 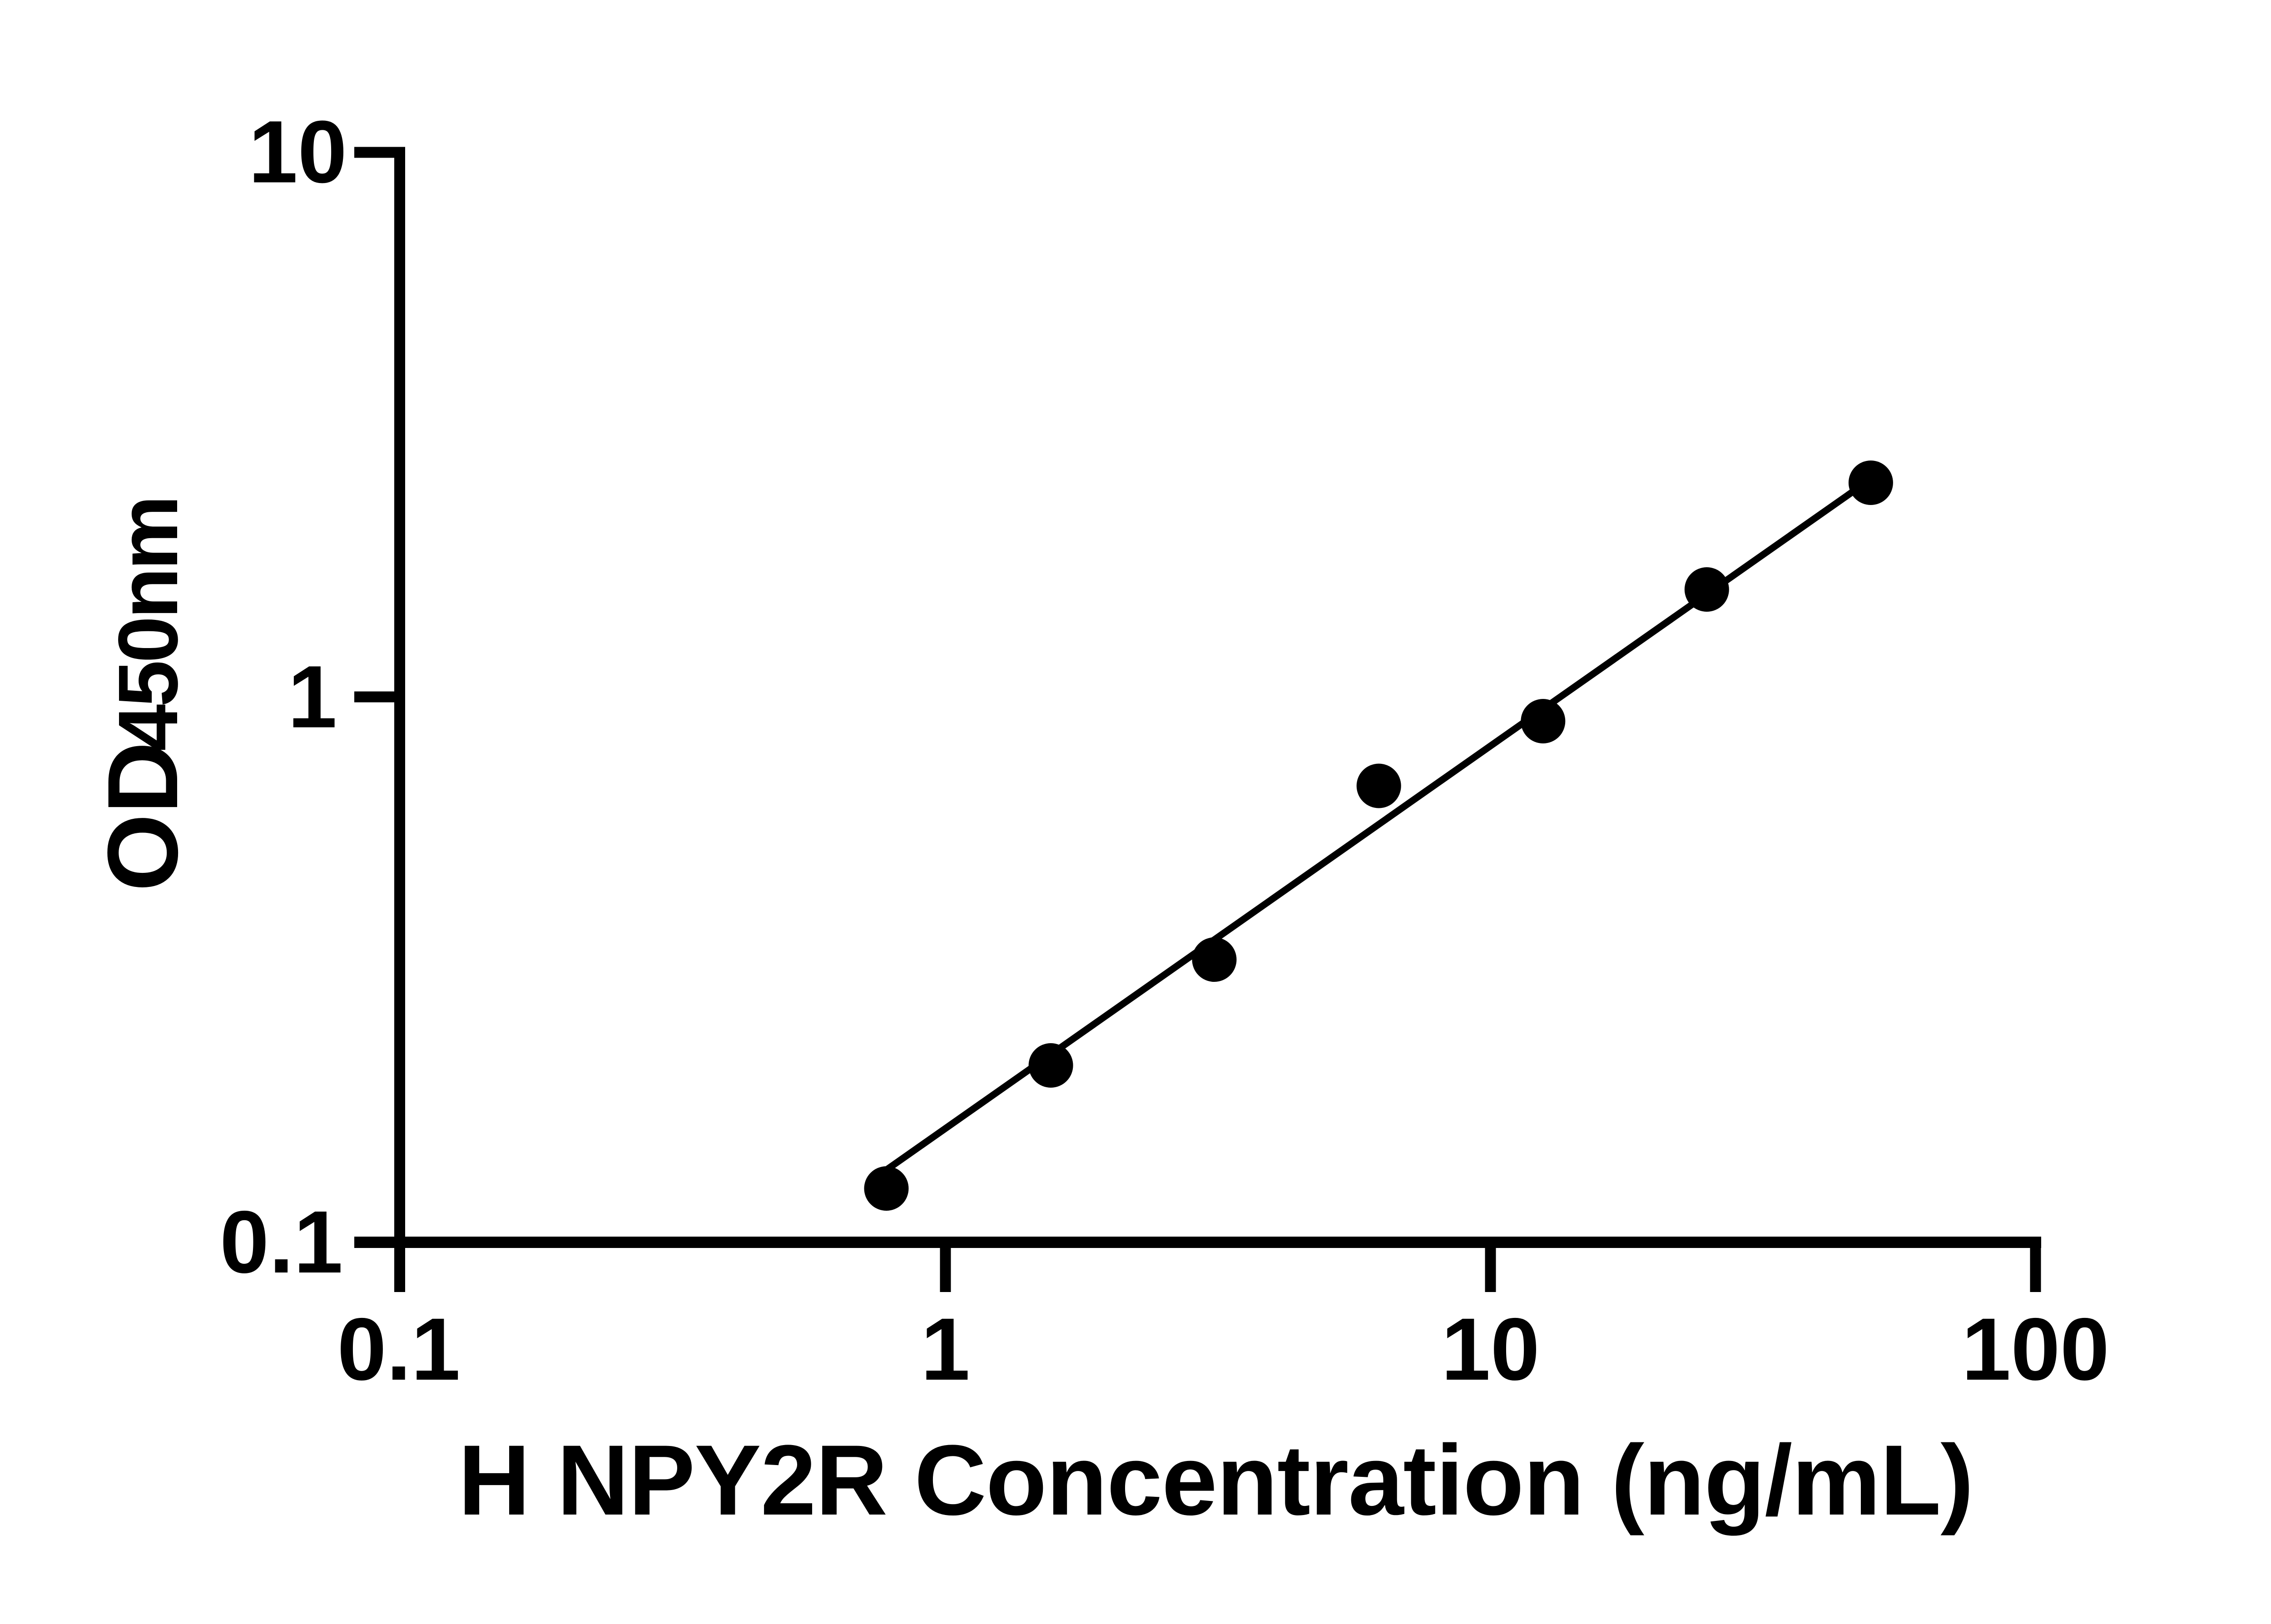 What do you see at coordinates (148, 624) in the screenshot?
I see `svg-text: 450nm` at bounding box center [148, 624].